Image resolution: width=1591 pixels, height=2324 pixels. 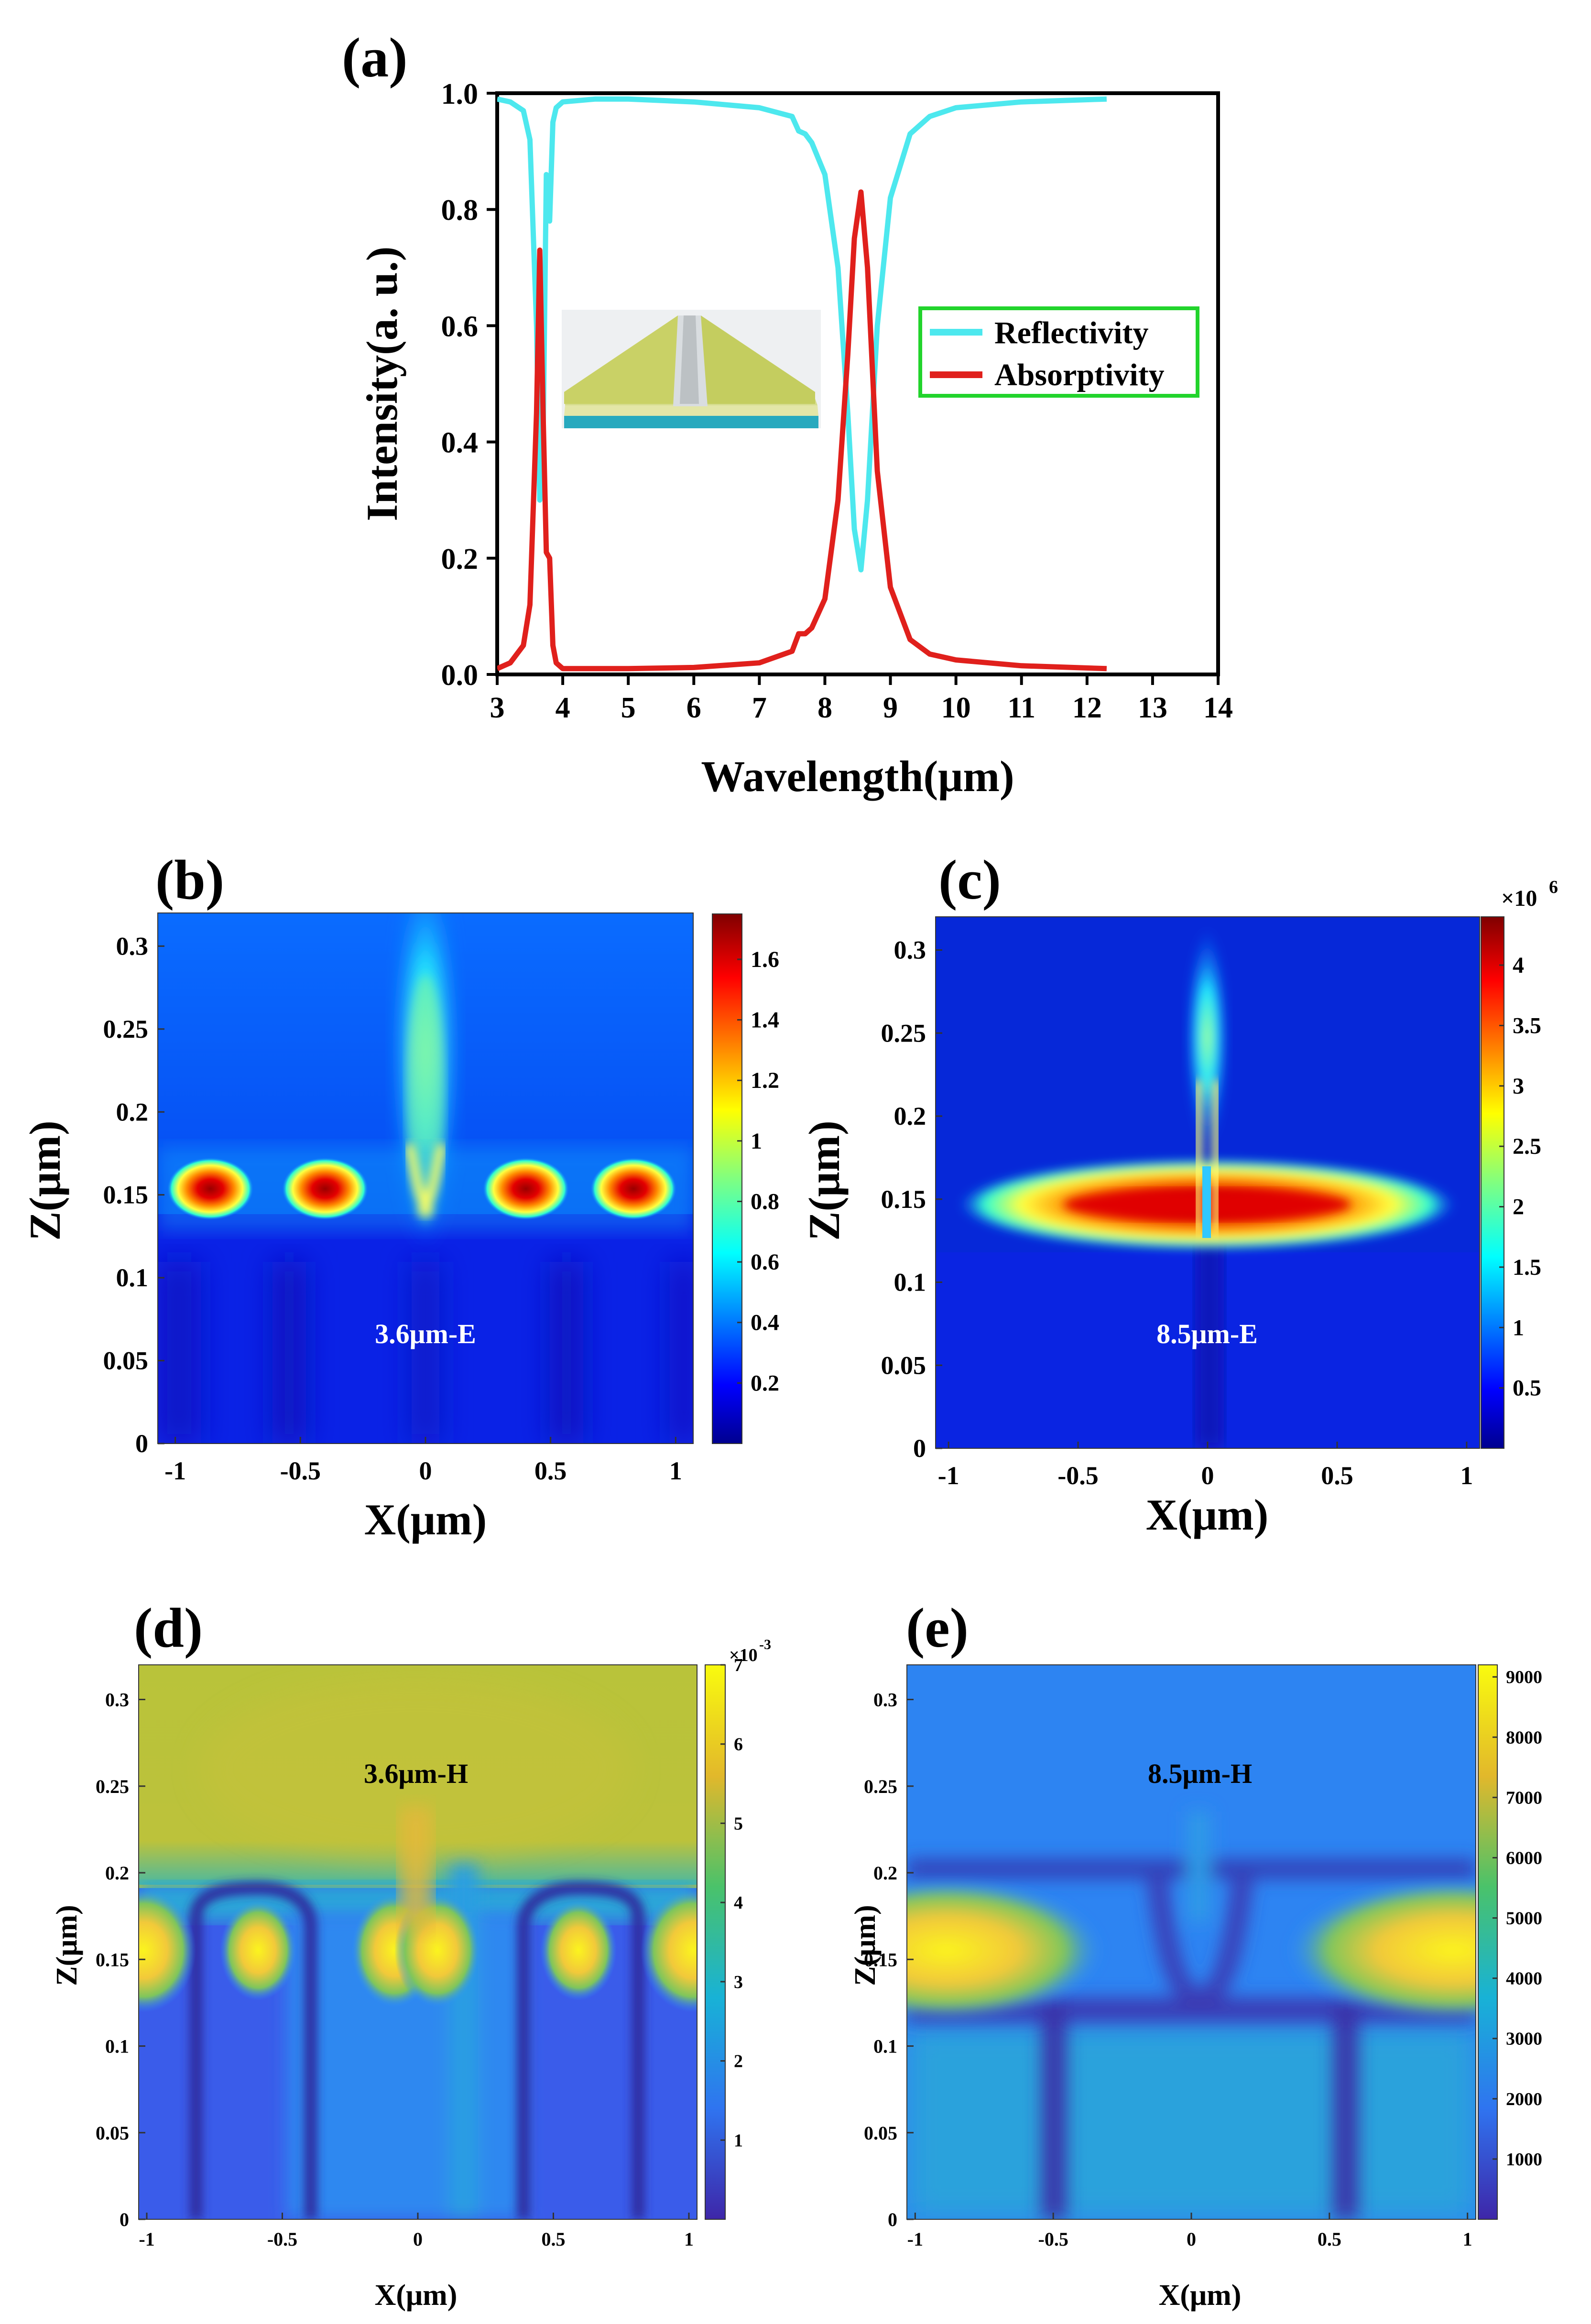 I want to click on legend-label-absorptivity: Absorptivity, so click(x=1079, y=375).